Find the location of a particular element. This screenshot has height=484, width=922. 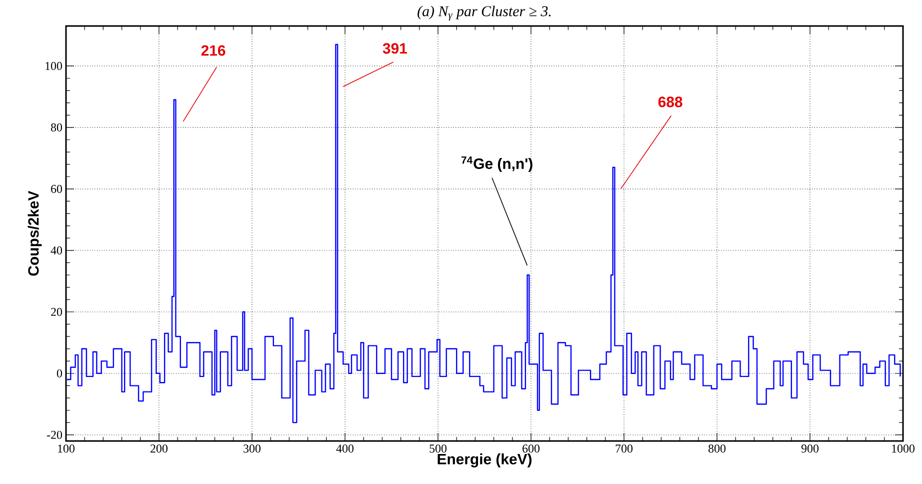

x-tick-label: 900 is located at coordinates (810, 448).